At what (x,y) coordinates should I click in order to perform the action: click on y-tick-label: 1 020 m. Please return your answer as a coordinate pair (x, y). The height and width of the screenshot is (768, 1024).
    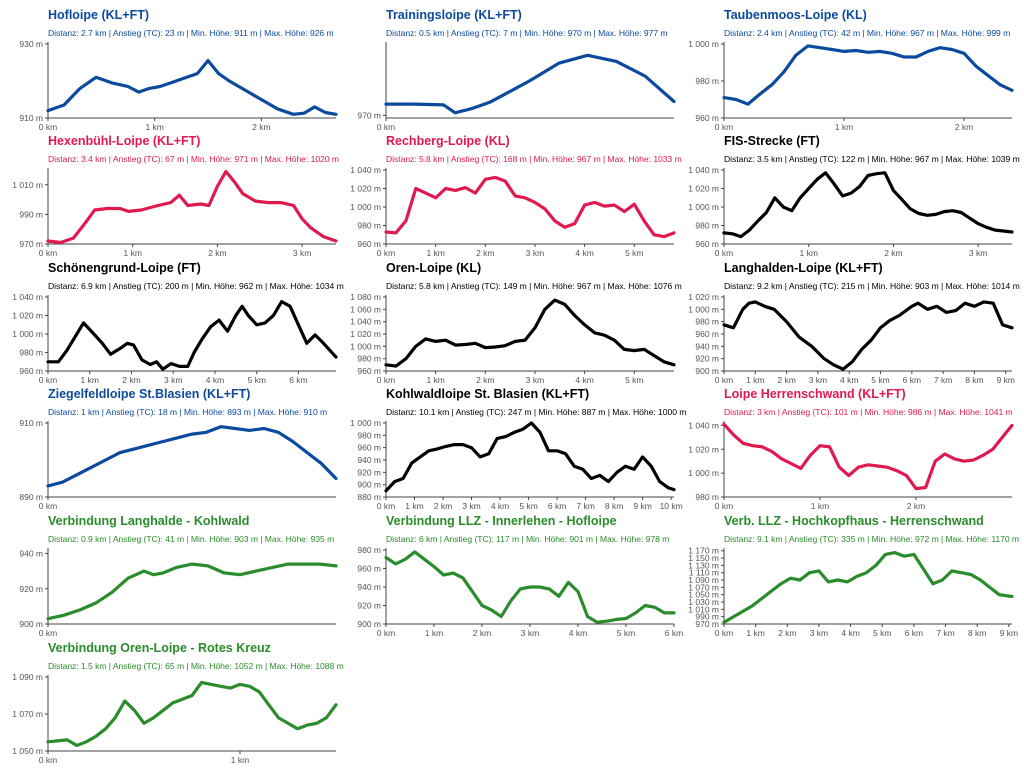
    Looking at the image, I should click on (365, 334).